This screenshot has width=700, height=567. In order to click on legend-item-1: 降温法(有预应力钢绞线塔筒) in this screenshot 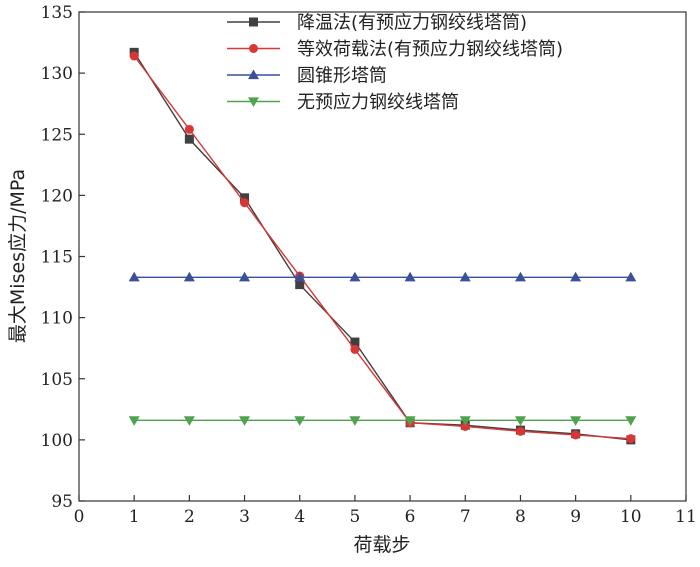, I will do `click(377, 23)`.